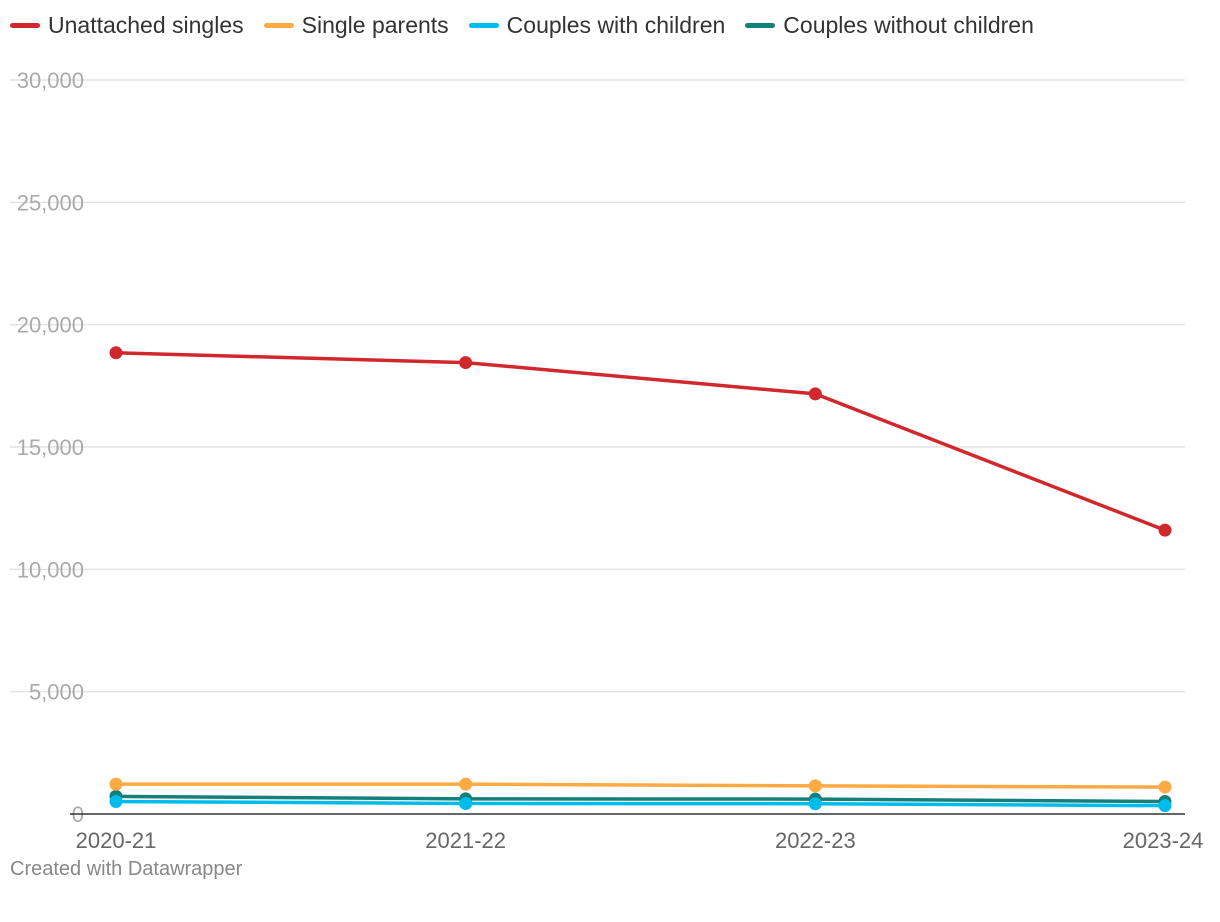 The width and height of the screenshot is (1220, 922). What do you see at coordinates (465, 840) in the screenshot?
I see `x-tick-label: 2021-22` at bounding box center [465, 840].